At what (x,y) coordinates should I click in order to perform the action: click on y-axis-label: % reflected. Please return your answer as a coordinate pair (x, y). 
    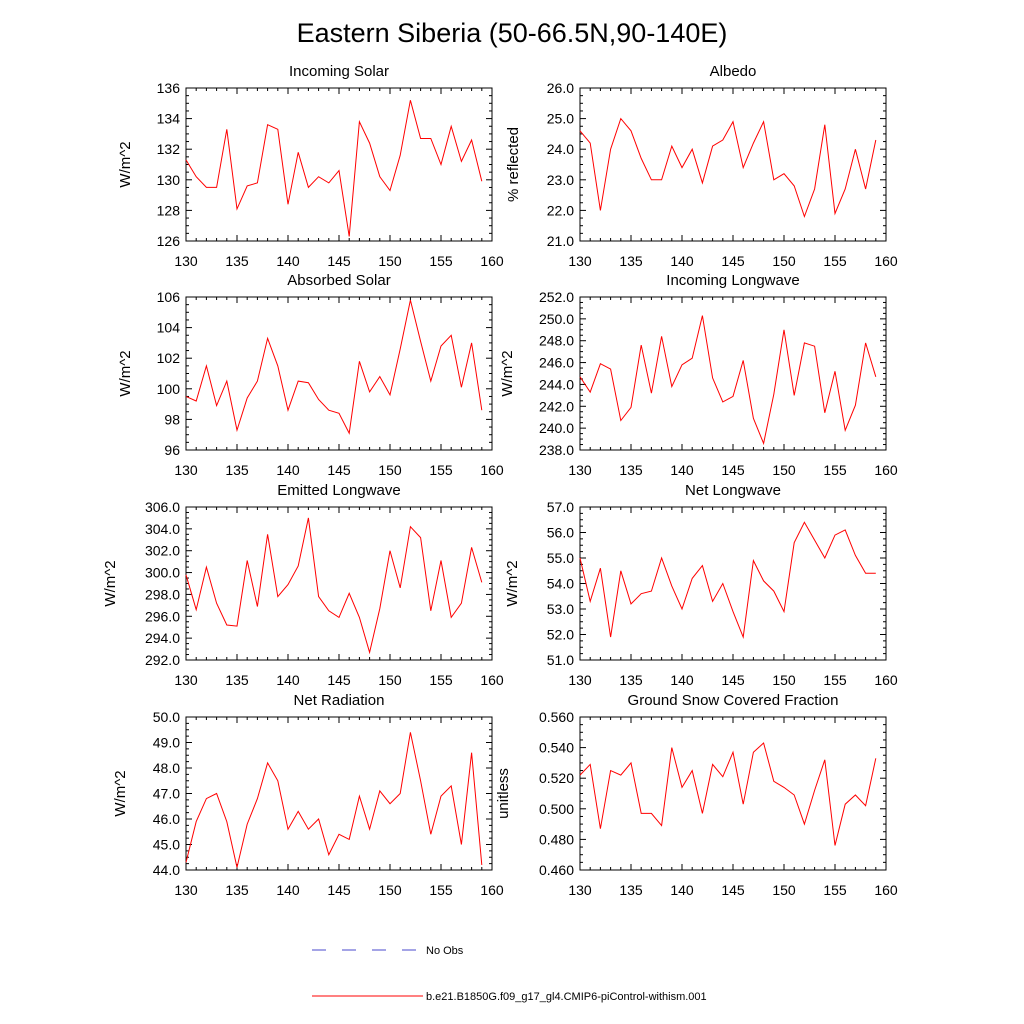
    Looking at the image, I should click on (513, 164).